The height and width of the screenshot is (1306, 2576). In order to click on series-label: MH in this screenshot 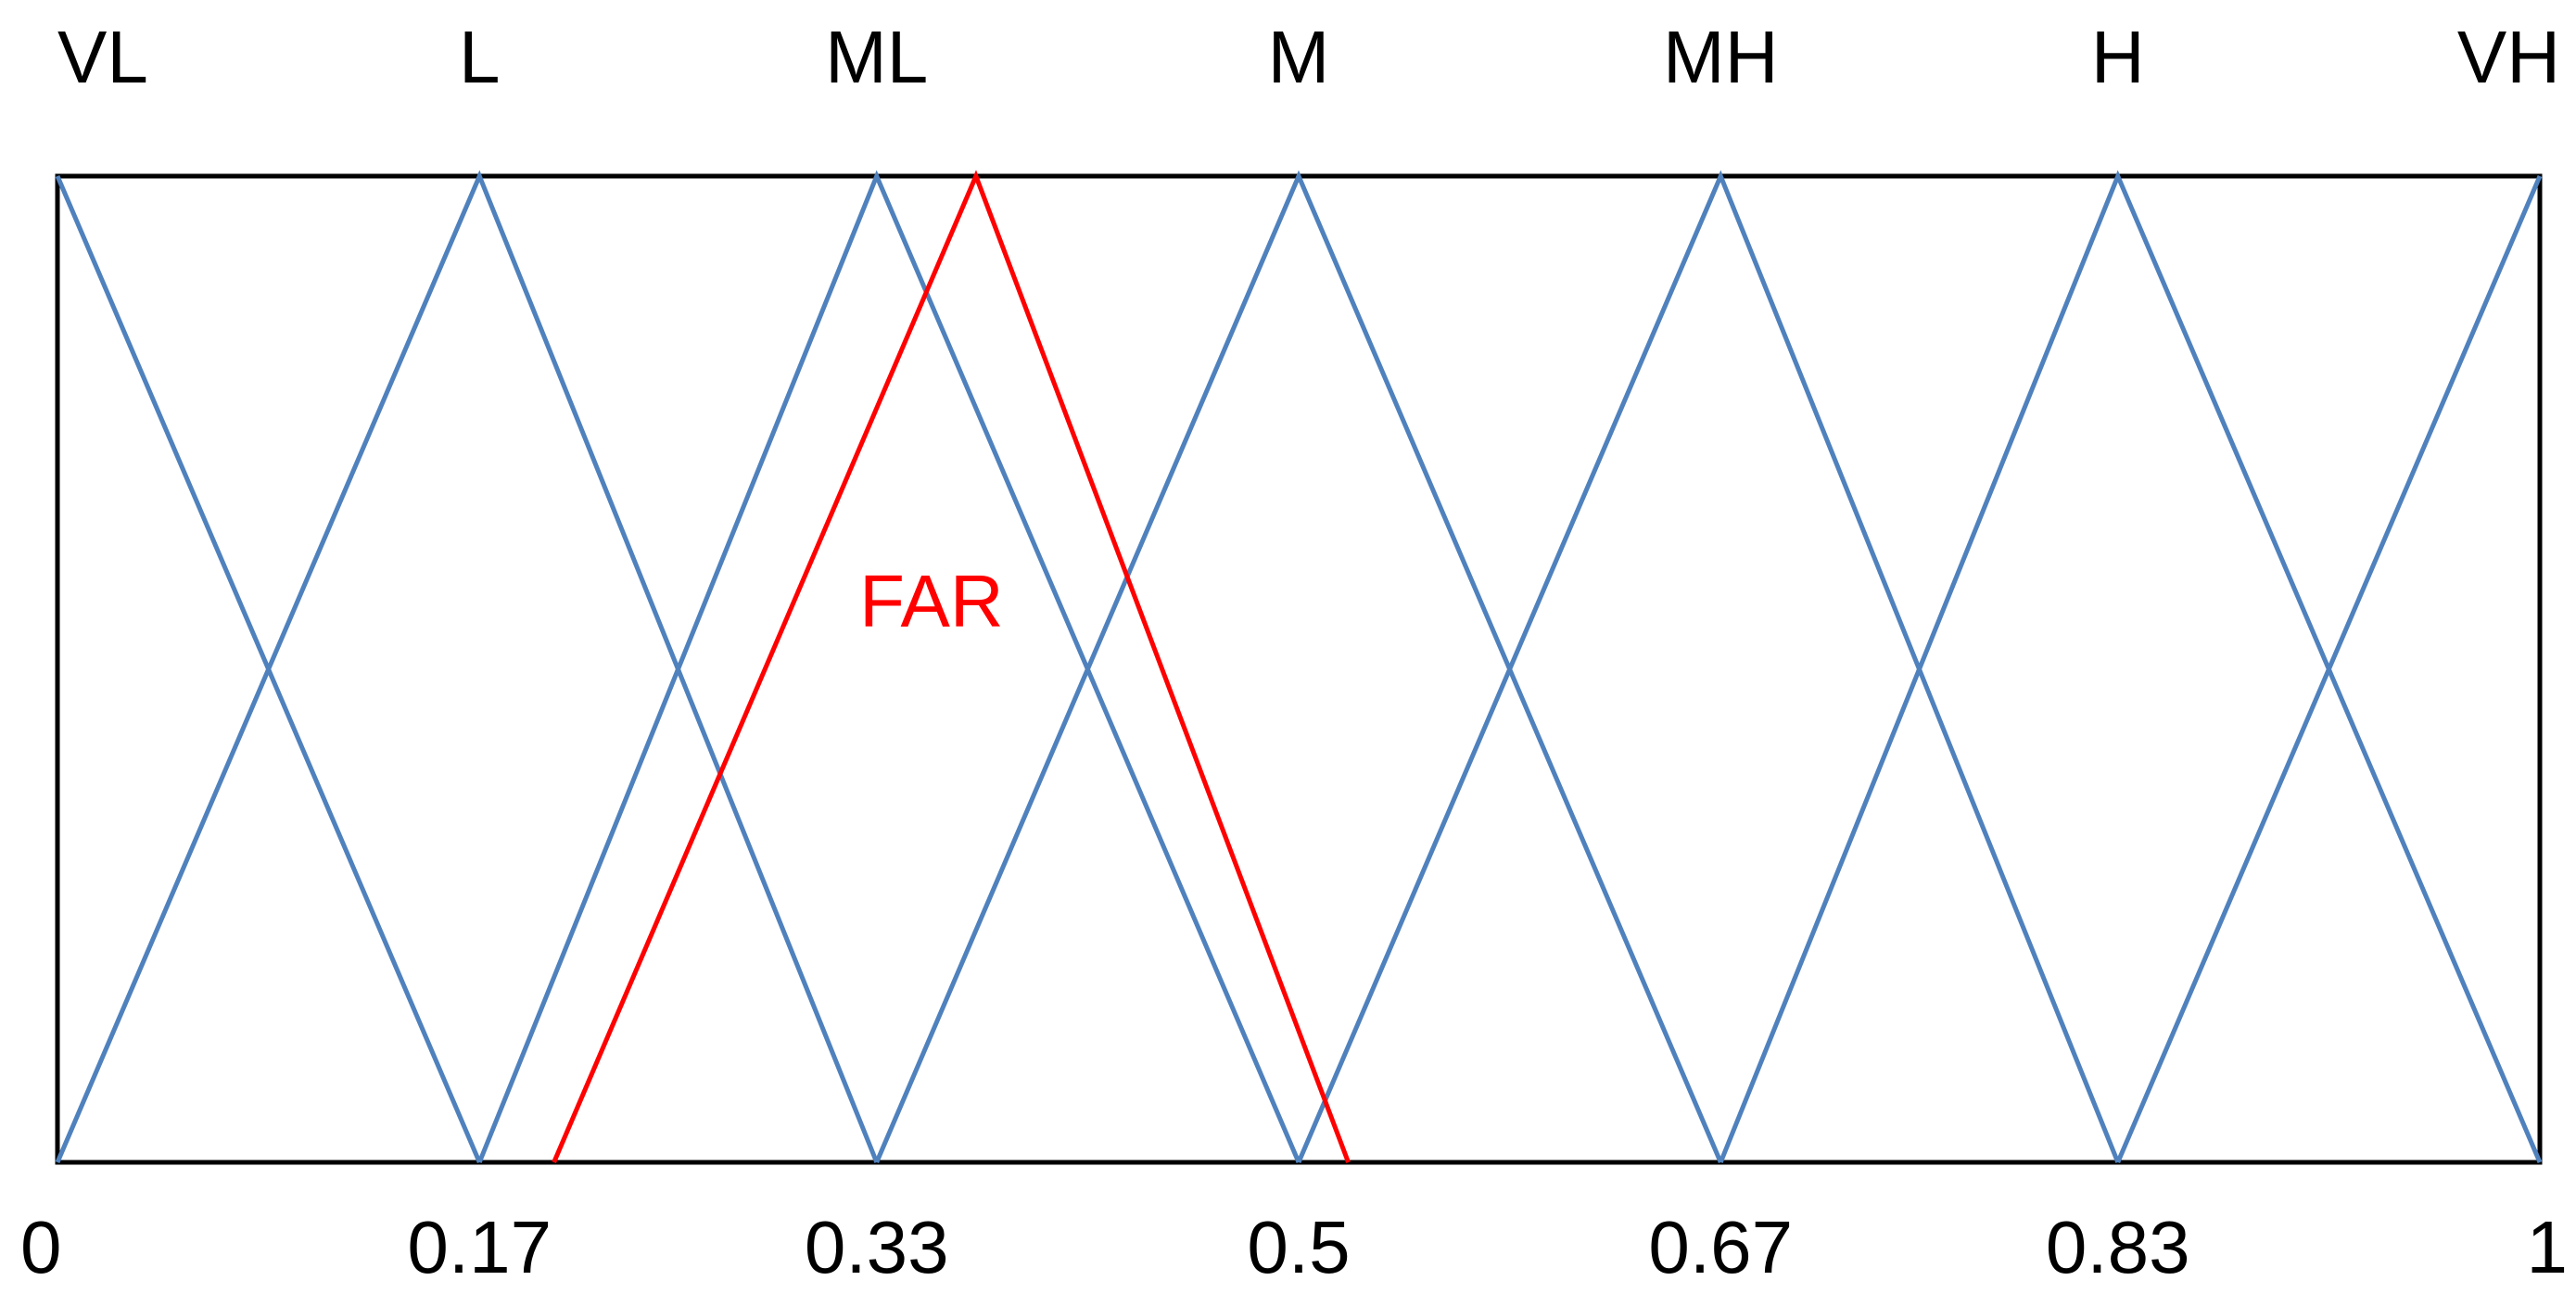, I will do `click(1720, 57)`.